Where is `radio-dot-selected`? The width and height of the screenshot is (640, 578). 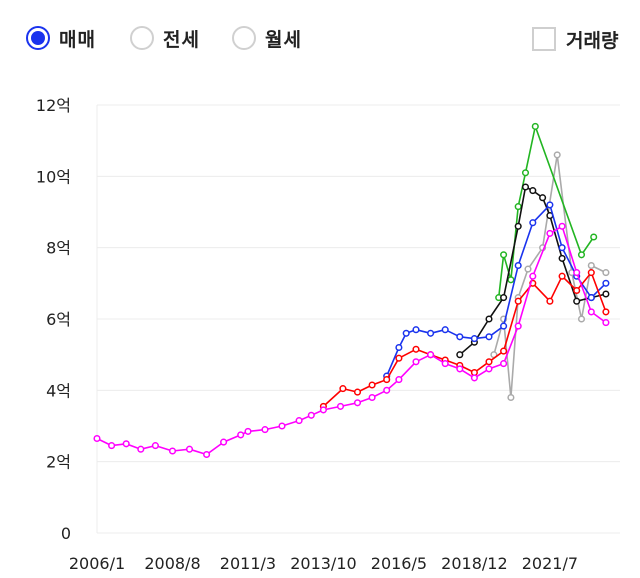
radio-dot-selected is located at coordinates (38, 38).